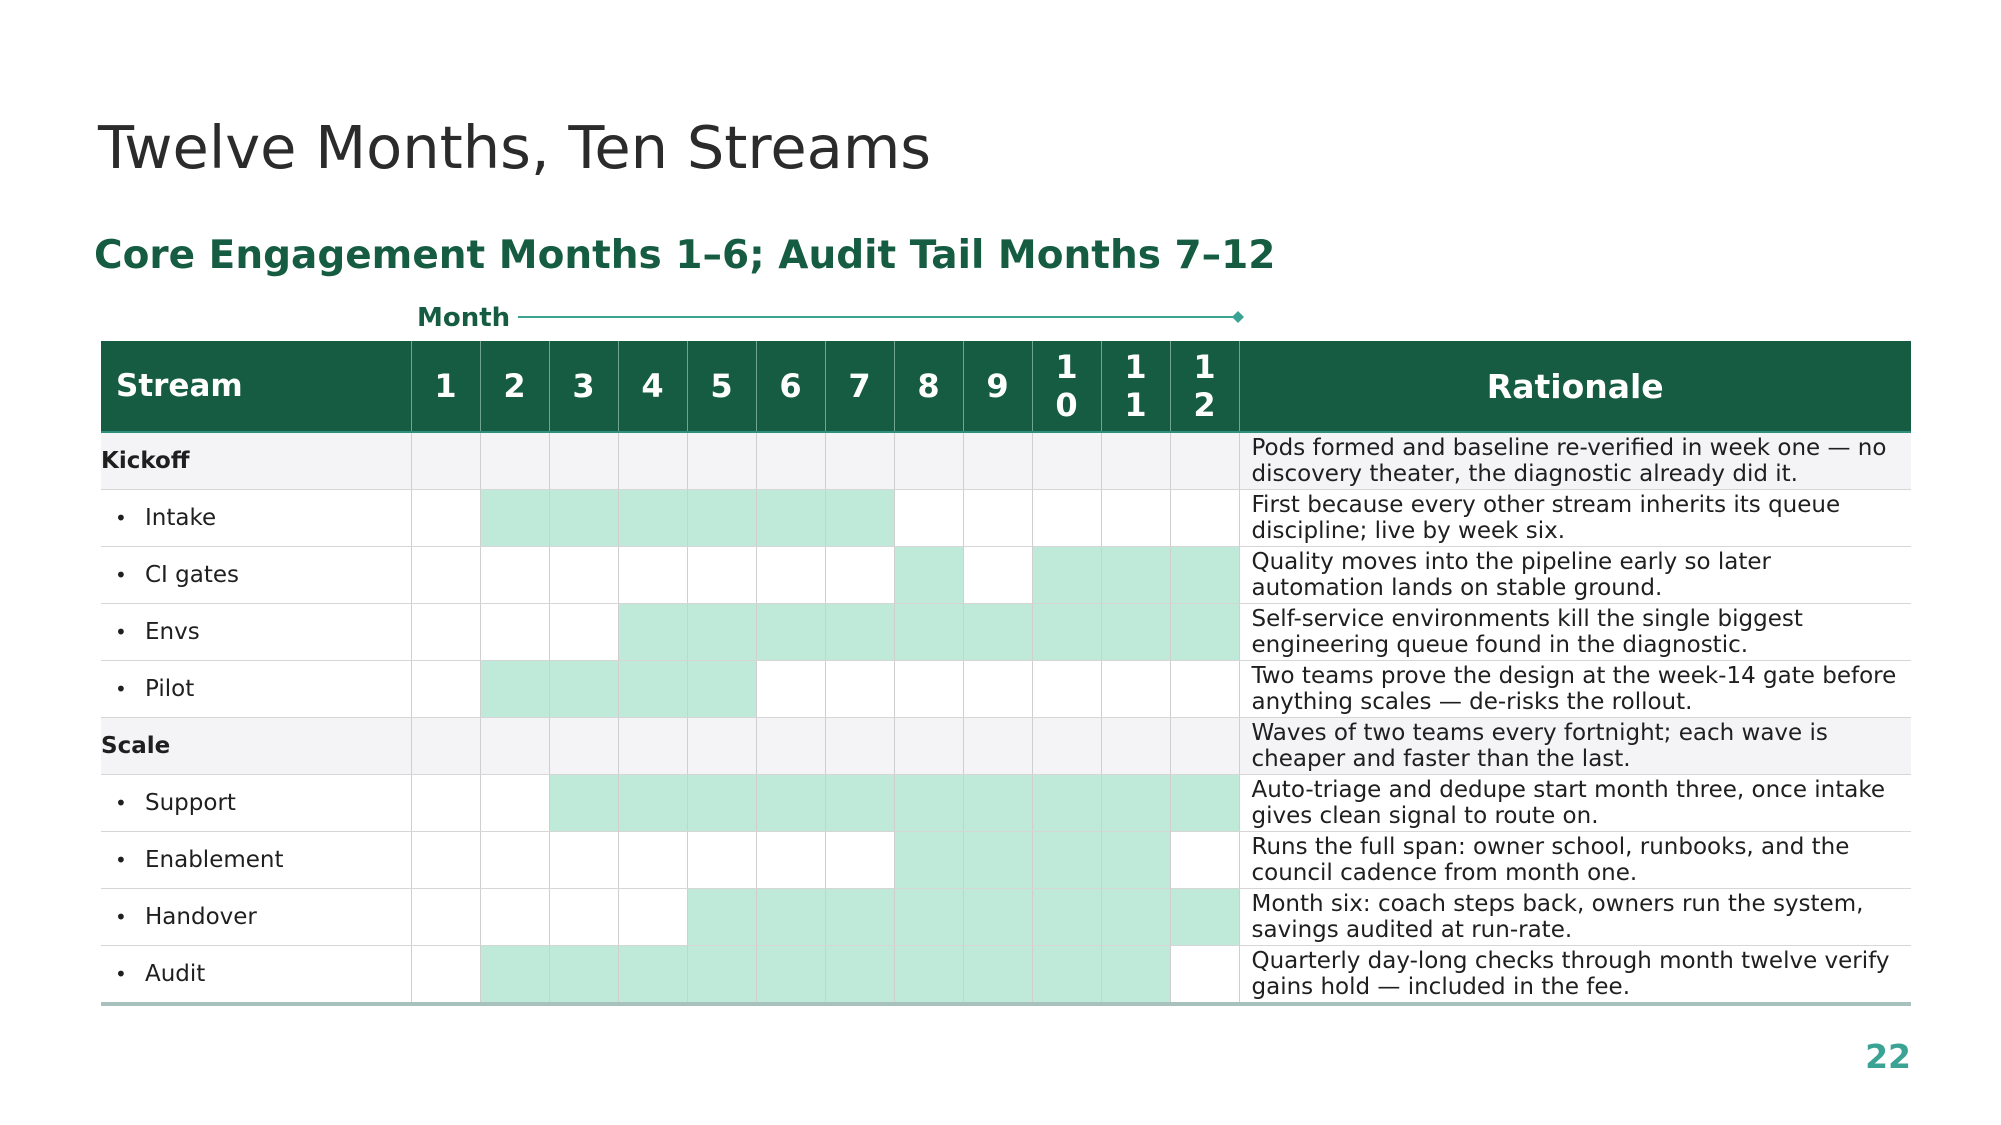 This screenshot has height=1125, width=2001. I want to click on stream-cell: • Pilot, so click(256, 689).